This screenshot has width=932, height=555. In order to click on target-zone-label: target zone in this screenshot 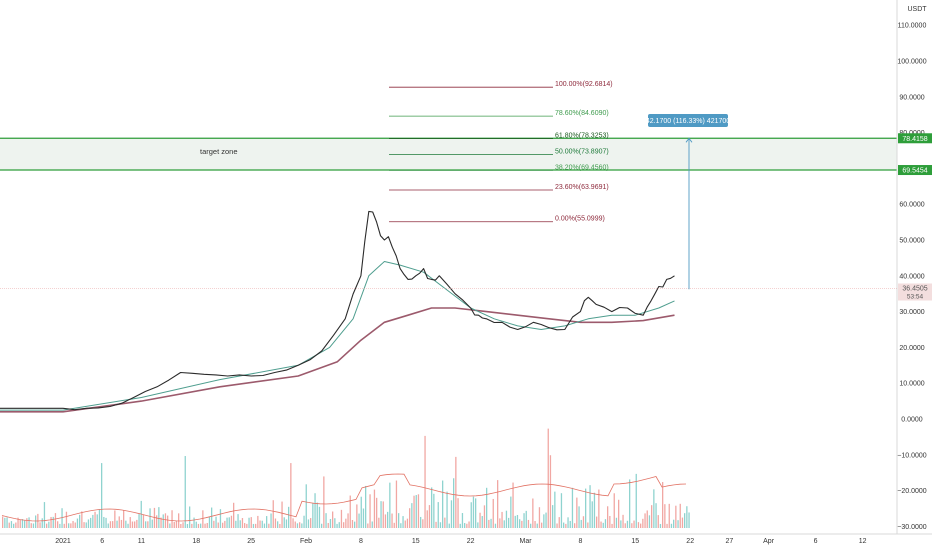, I will do `click(219, 151)`.